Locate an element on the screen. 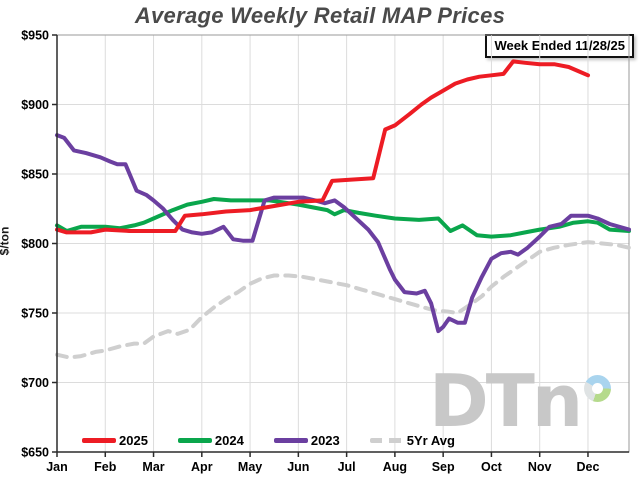 Image resolution: width=640 pixels, height=480 pixels. x-tick-label: Apr is located at coordinates (202, 467).